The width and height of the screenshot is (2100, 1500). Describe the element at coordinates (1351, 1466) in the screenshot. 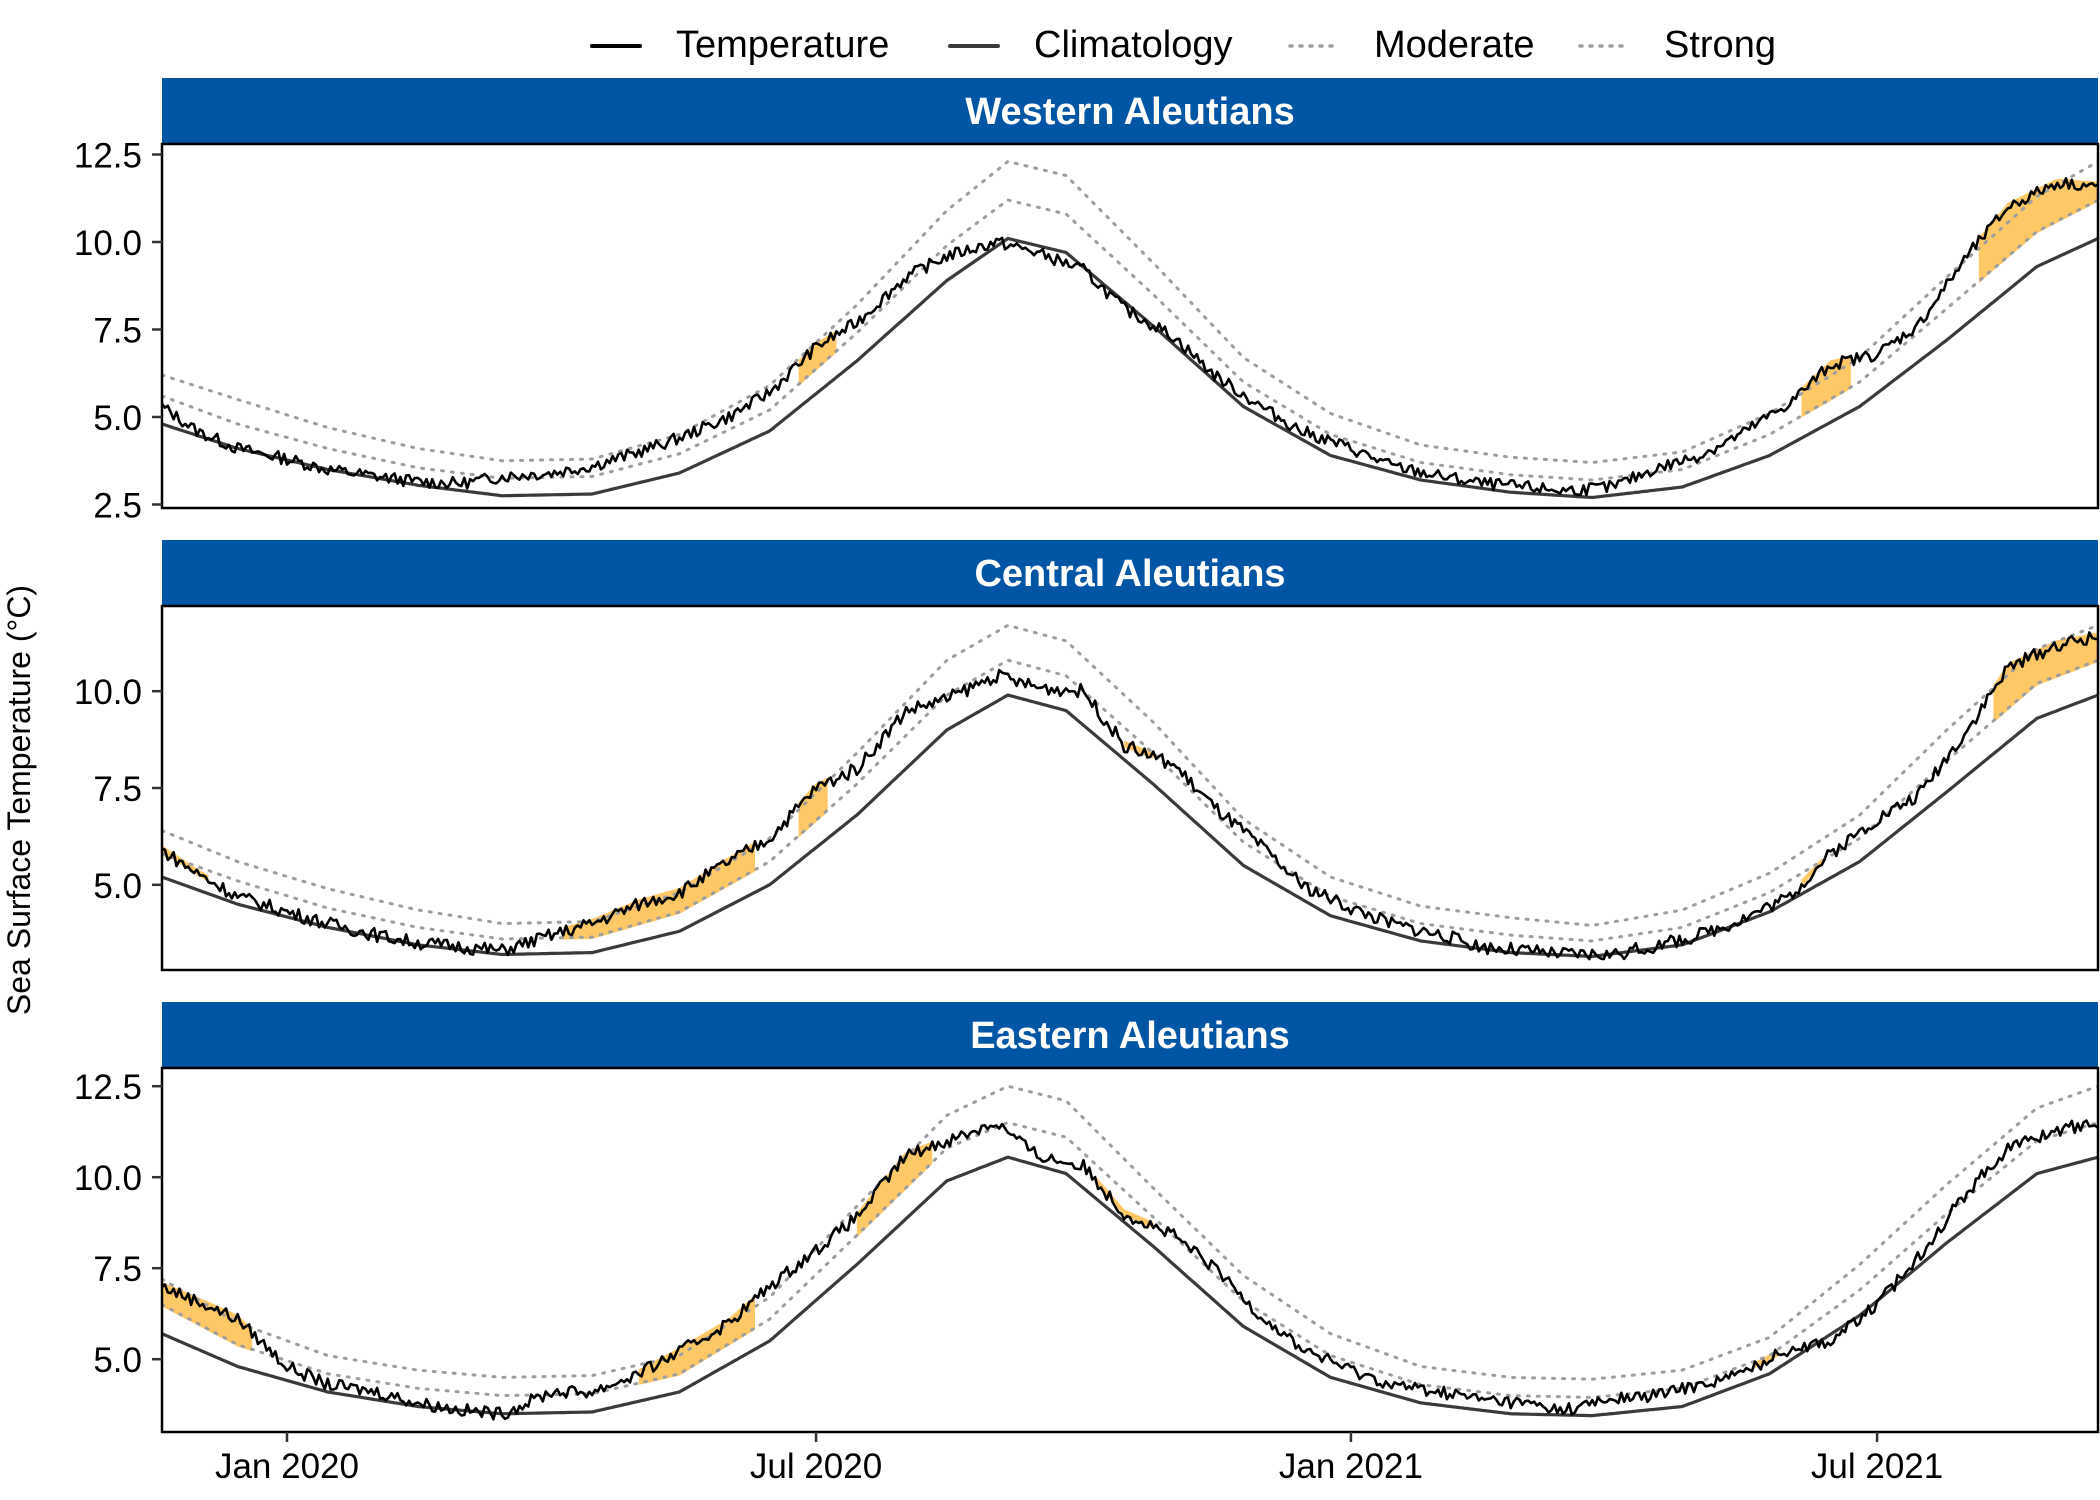

I see `x-tick-label: Jan 2021` at that location.